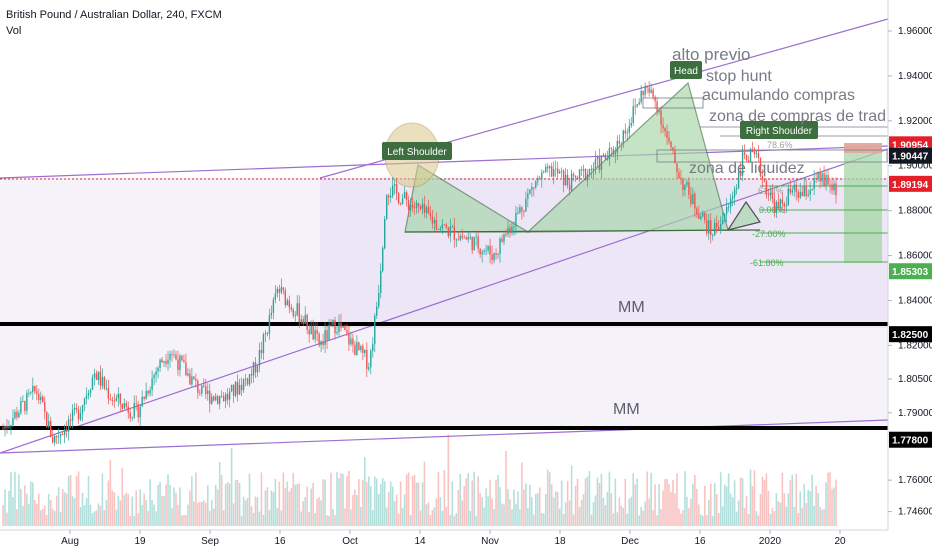 This screenshot has width=932, height=555. I want to click on fib-label-618: 61.8%, so click(771, 191).